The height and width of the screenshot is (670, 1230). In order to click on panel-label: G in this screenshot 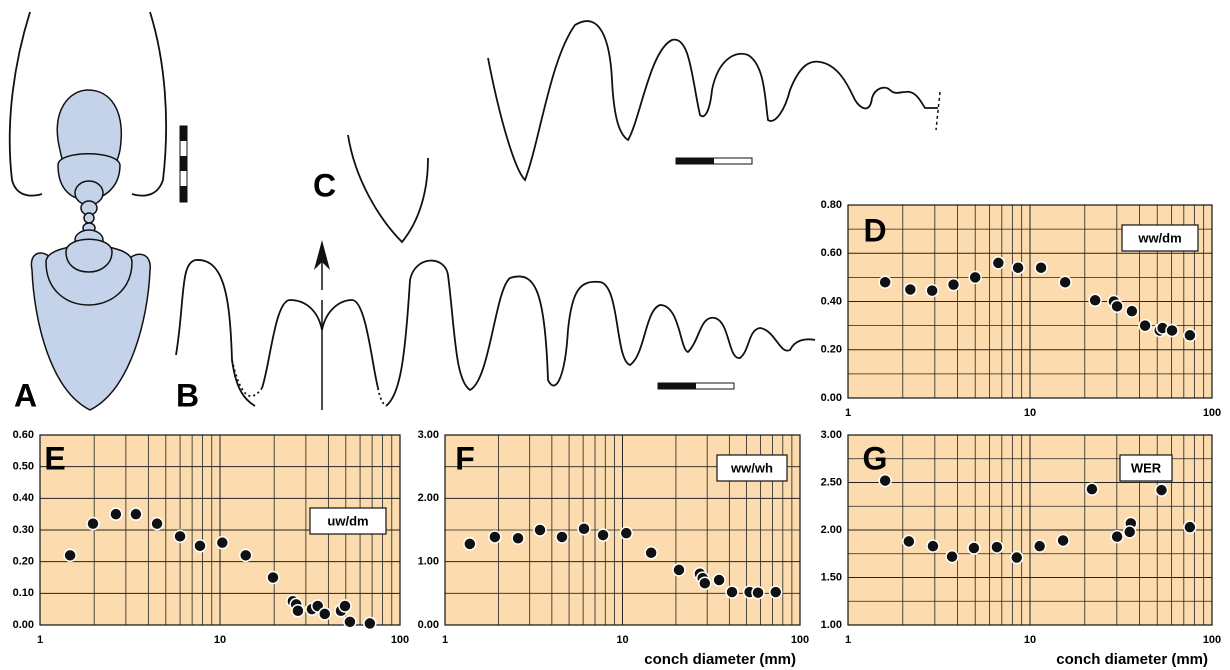, I will do `click(875, 458)`.